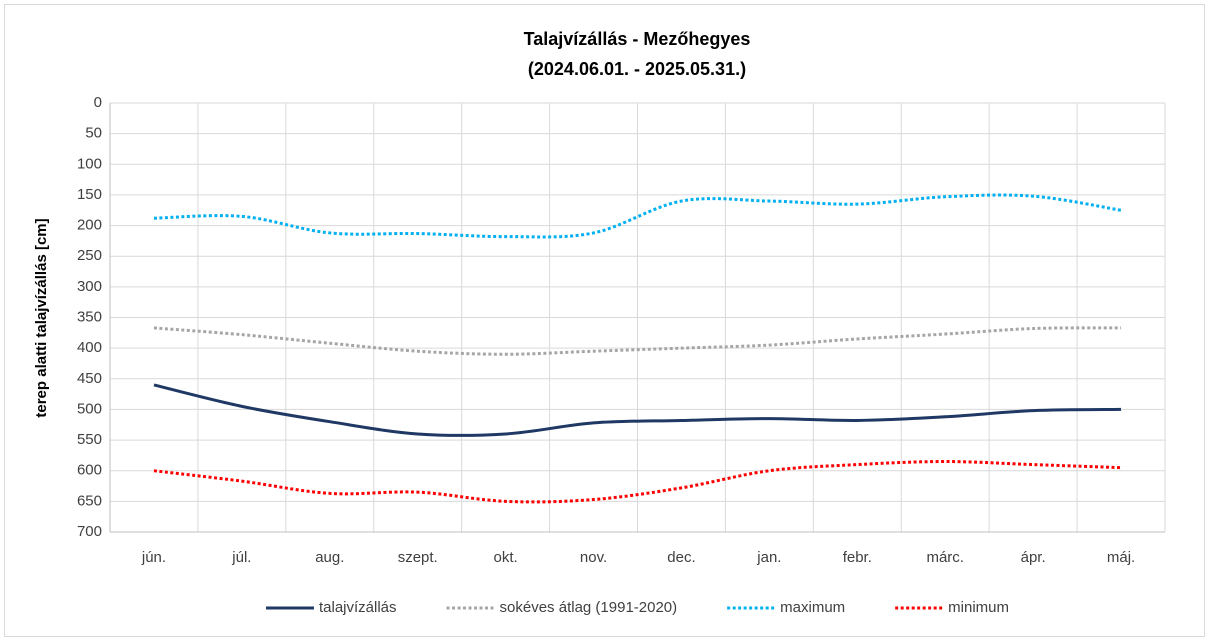 Image resolution: width=1211 pixels, height=642 pixels. What do you see at coordinates (637, 39) in the screenshot?
I see `chart-title: Talajvízállás - Mezőhegyes` at bounding box center [637, 39].